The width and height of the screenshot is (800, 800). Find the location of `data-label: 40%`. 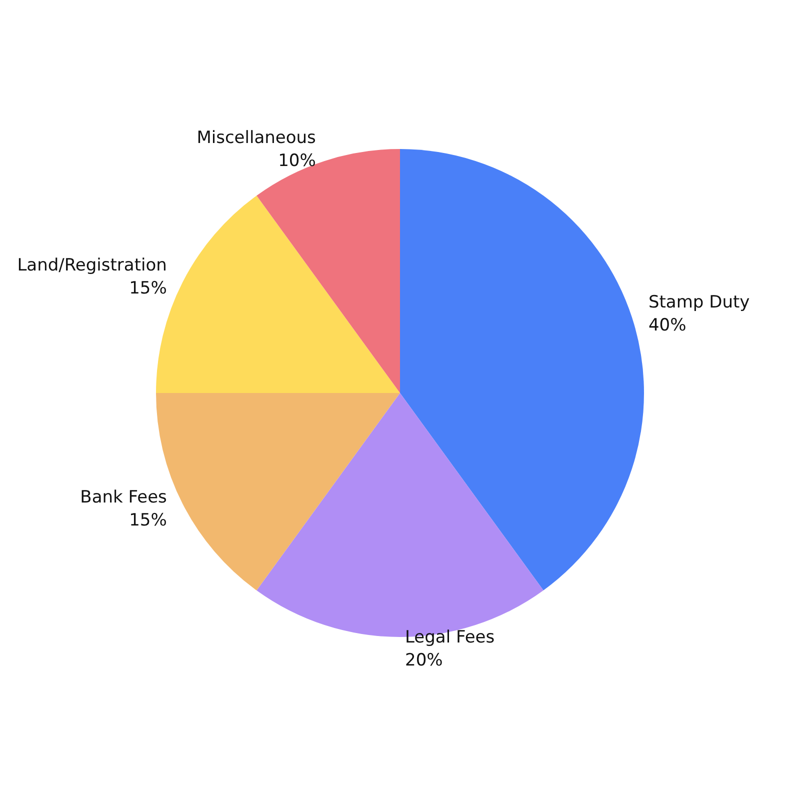

data-label: 40% is located at coordinates (667, 325).